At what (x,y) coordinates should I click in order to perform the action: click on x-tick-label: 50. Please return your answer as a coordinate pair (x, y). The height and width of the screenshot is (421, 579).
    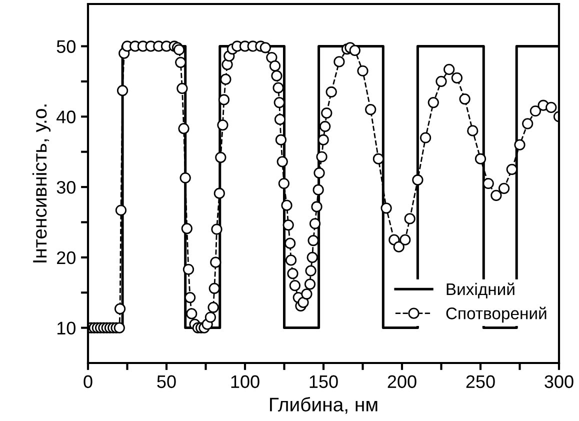
    Looking at the image, I should click on (166, 381).